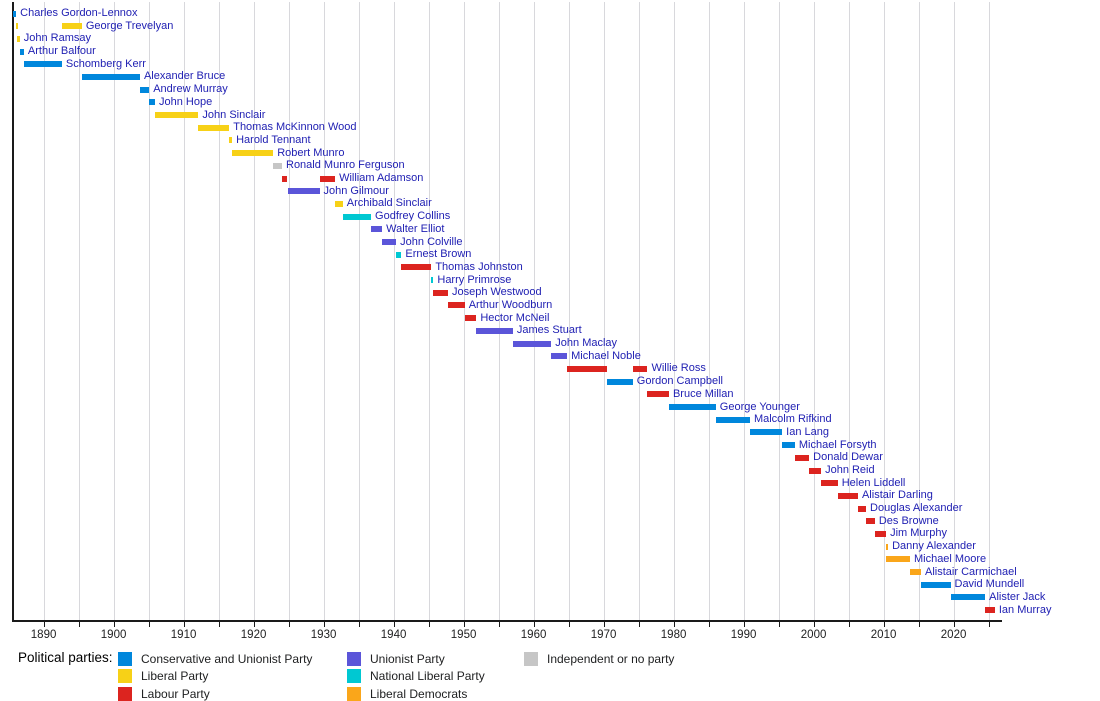  What do you see at coordinates (438, 254) in the screenshot?
I see `person-label: Ernest Brown` at bounding box center [438, 254].